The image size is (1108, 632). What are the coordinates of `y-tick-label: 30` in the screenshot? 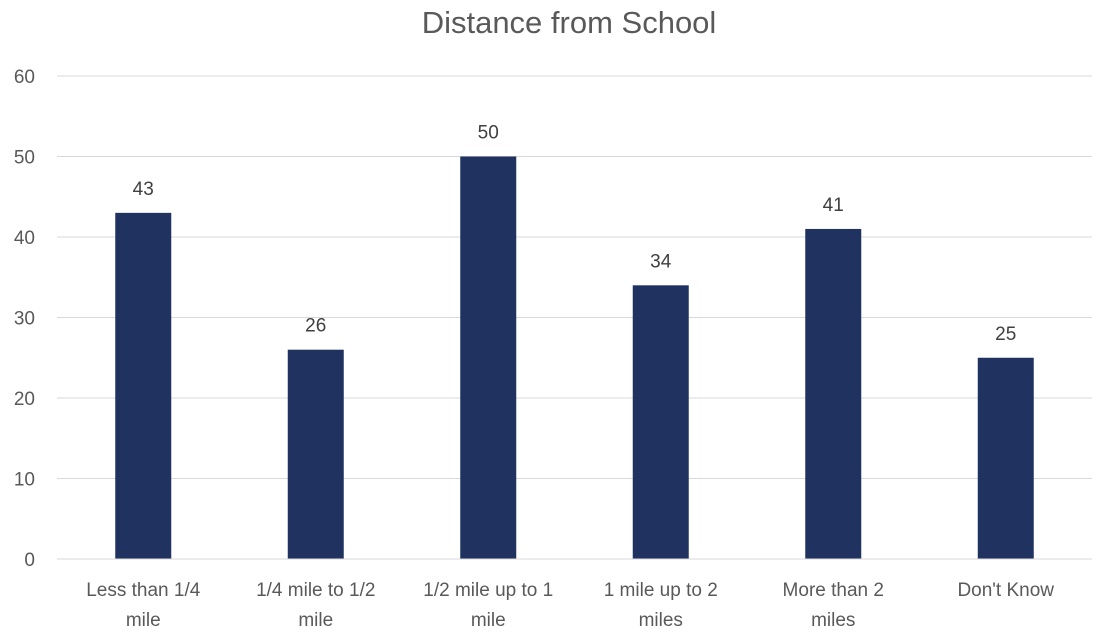 It's located at (24, 319).